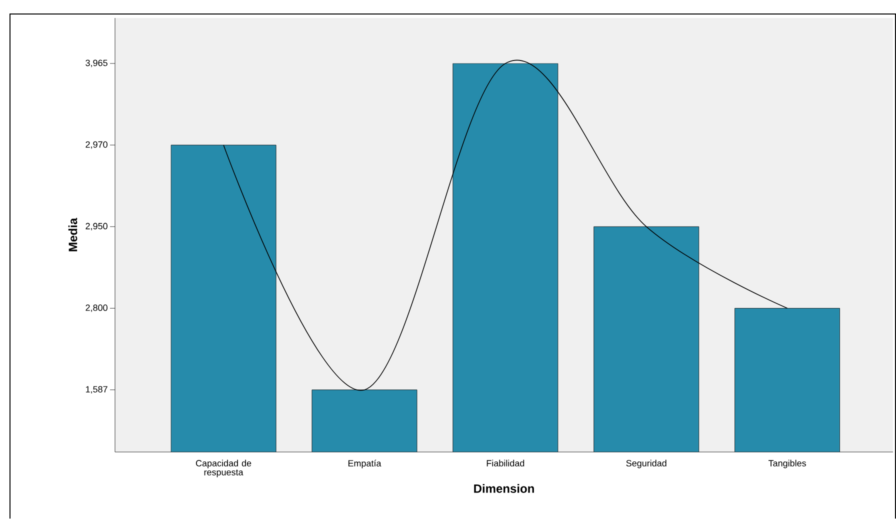 This screenshot has width=896, height=519. What do you see at coordinates (97, 226) in the screenshot?
I see `text: 2,950` at bounding box center [97, 226].